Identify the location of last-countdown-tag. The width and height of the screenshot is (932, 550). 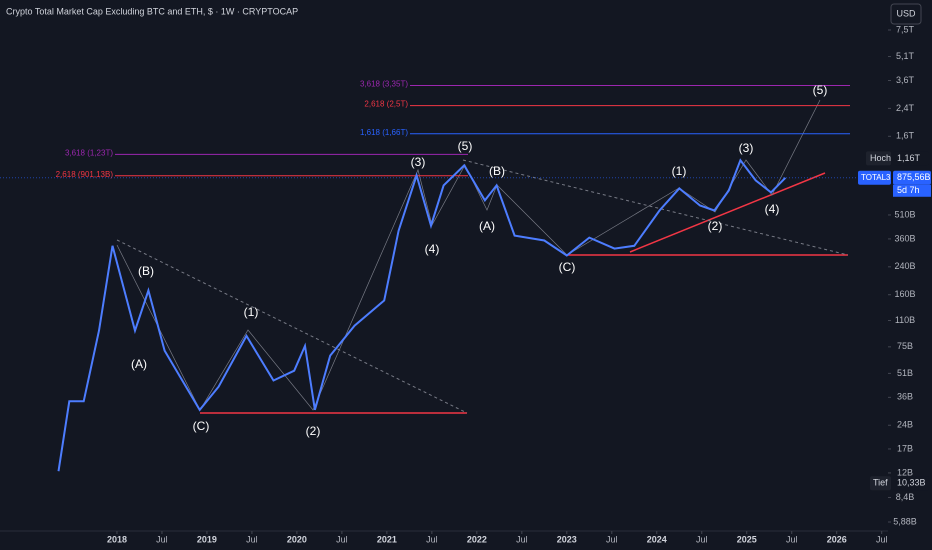
(912, 190).